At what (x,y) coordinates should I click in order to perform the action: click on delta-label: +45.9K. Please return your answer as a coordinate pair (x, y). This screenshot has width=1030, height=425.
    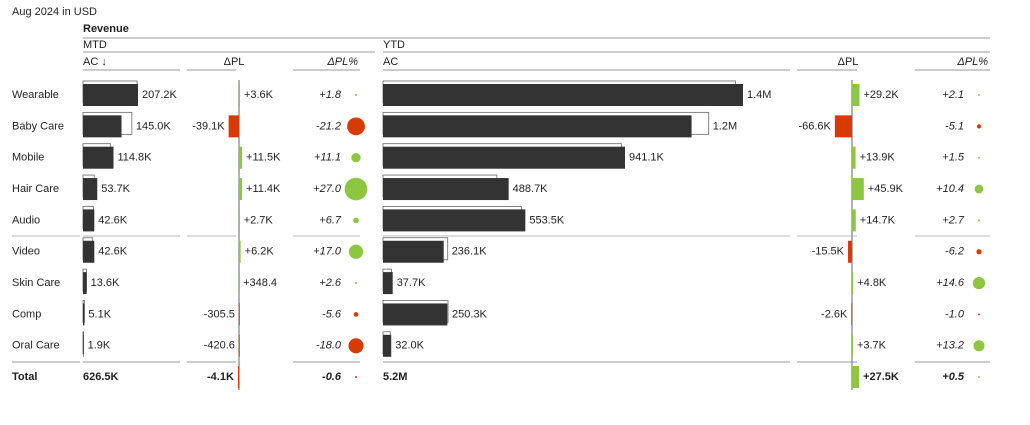
    Looking at the image, I should click on (886, 189).